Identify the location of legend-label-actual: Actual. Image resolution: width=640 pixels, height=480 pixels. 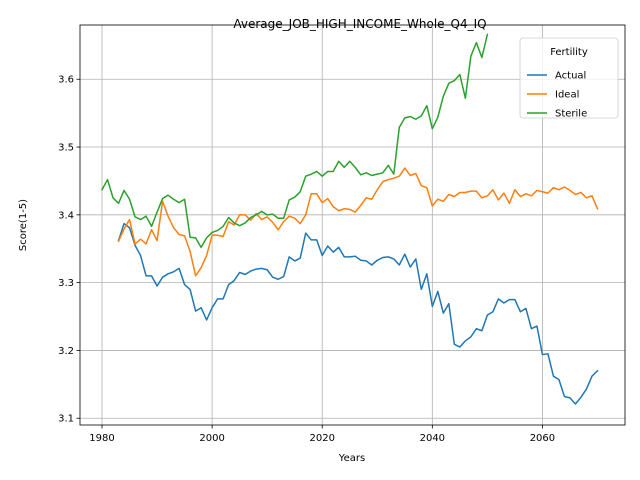
(570, 76).